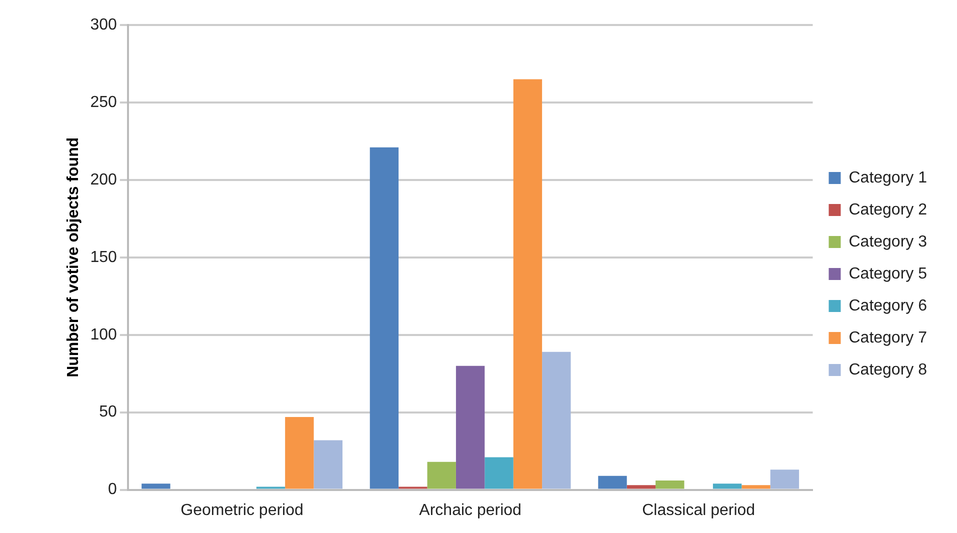 This screenshot has height=533, width=957. What do you see at coordinates (888, 337) in the screenshot?
I see `legend-label: Category 7` at bounding box center [888, 337].